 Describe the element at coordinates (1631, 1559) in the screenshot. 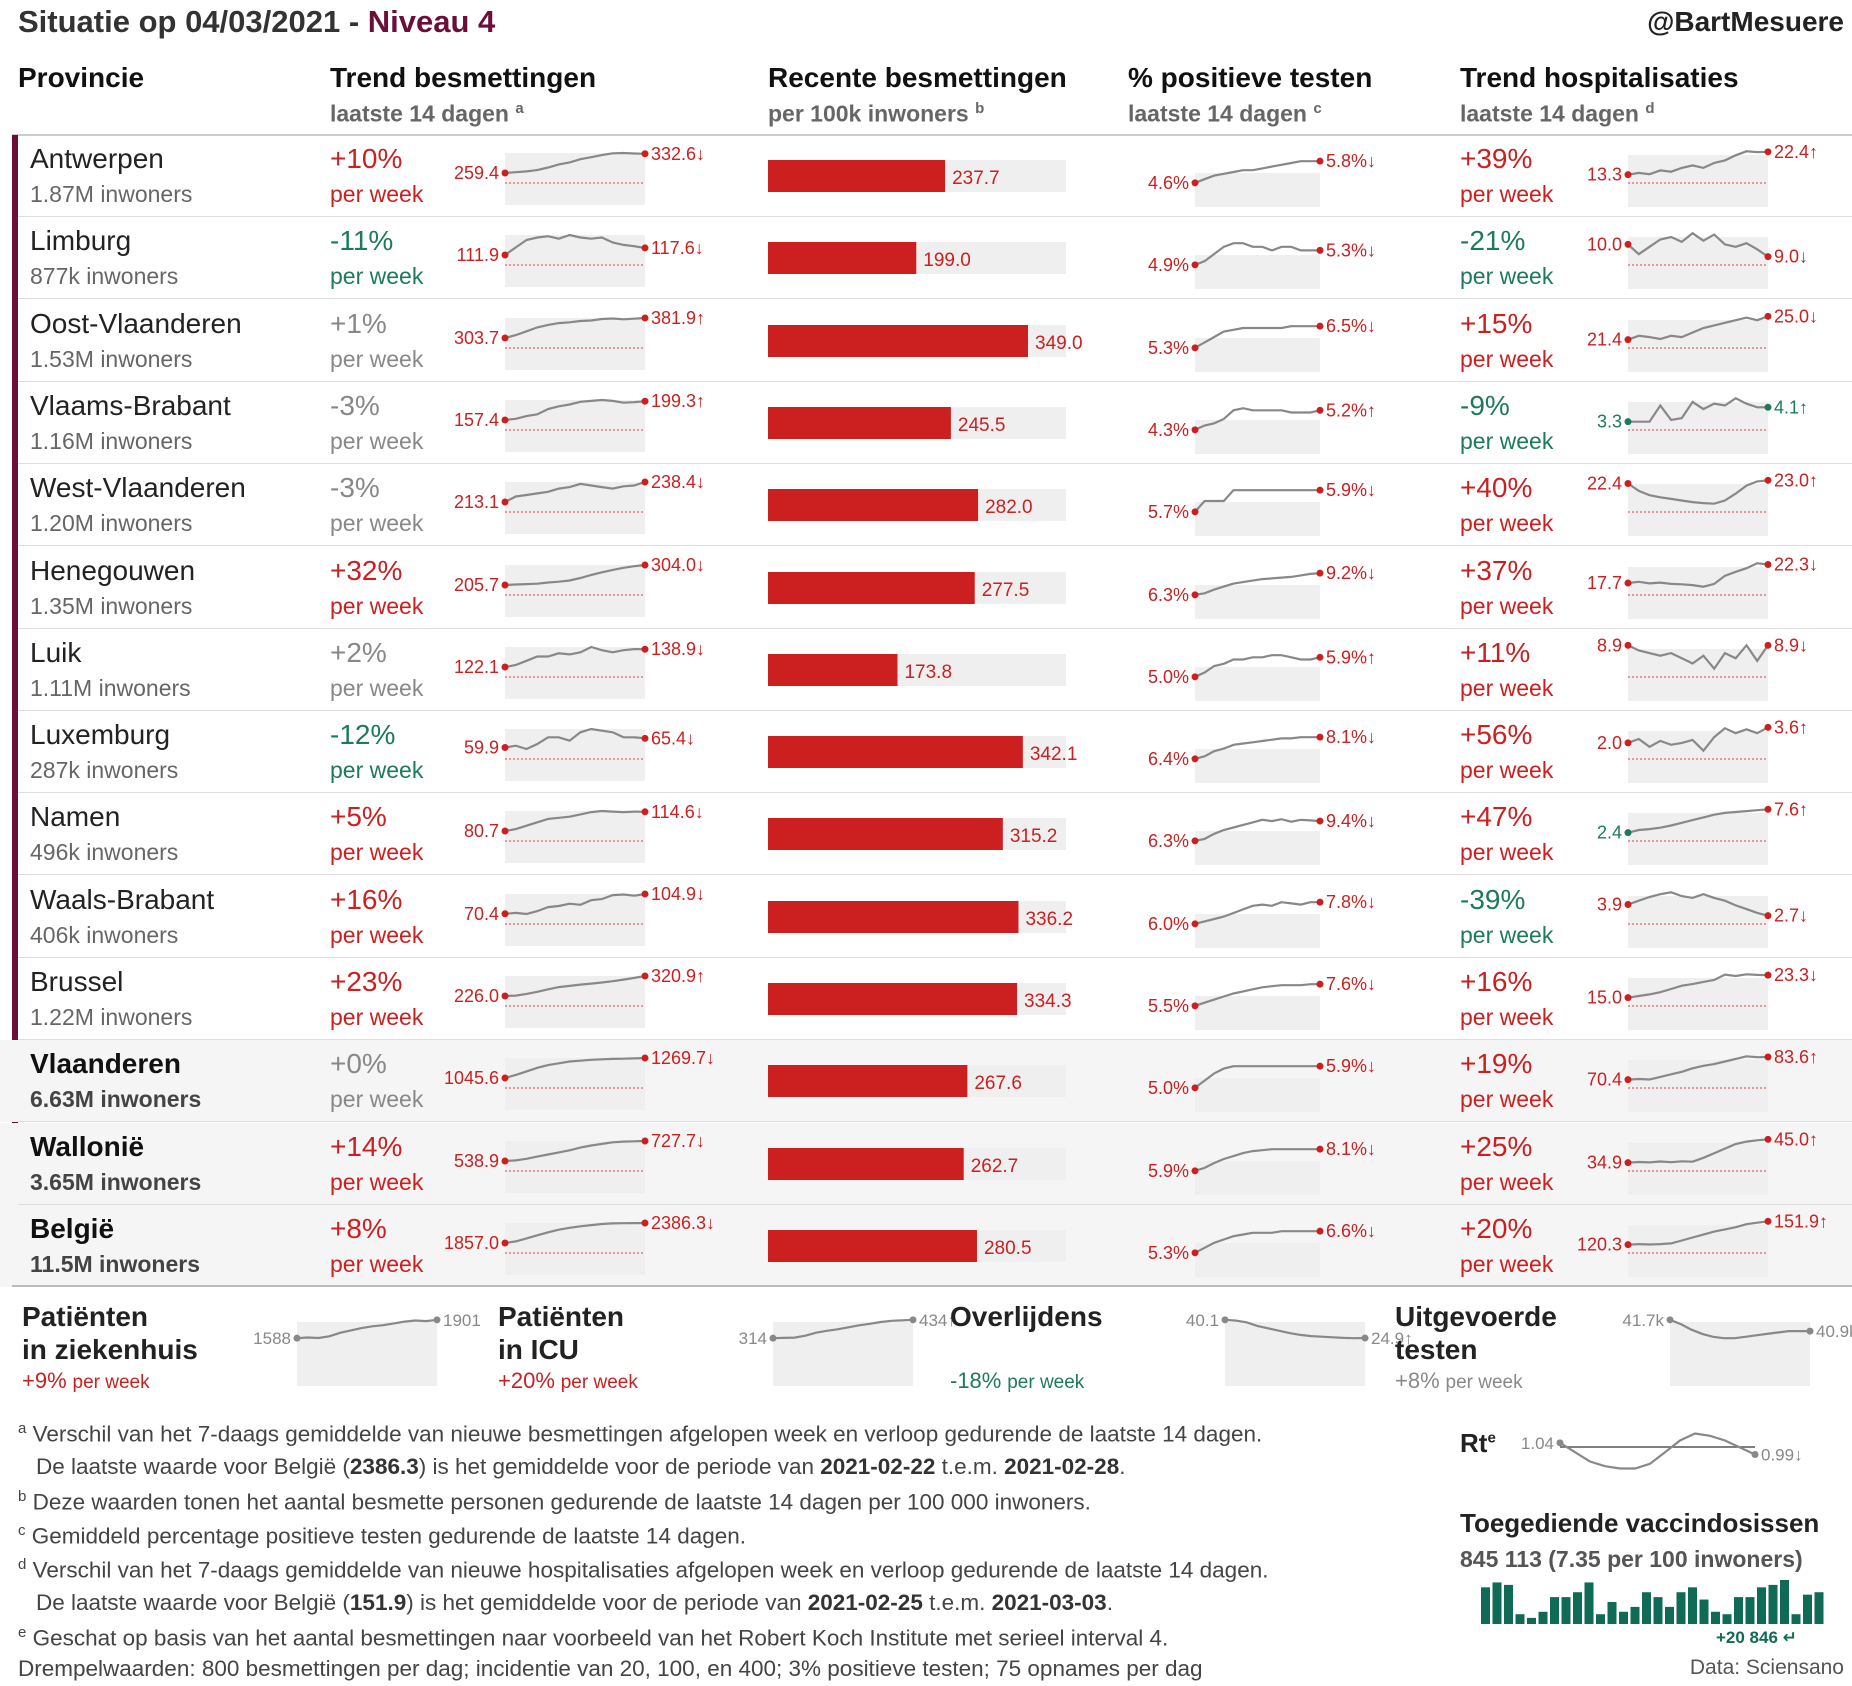

I see `vaccin-total: 845 113 (7.35 per 100 inwoners)` at that location.